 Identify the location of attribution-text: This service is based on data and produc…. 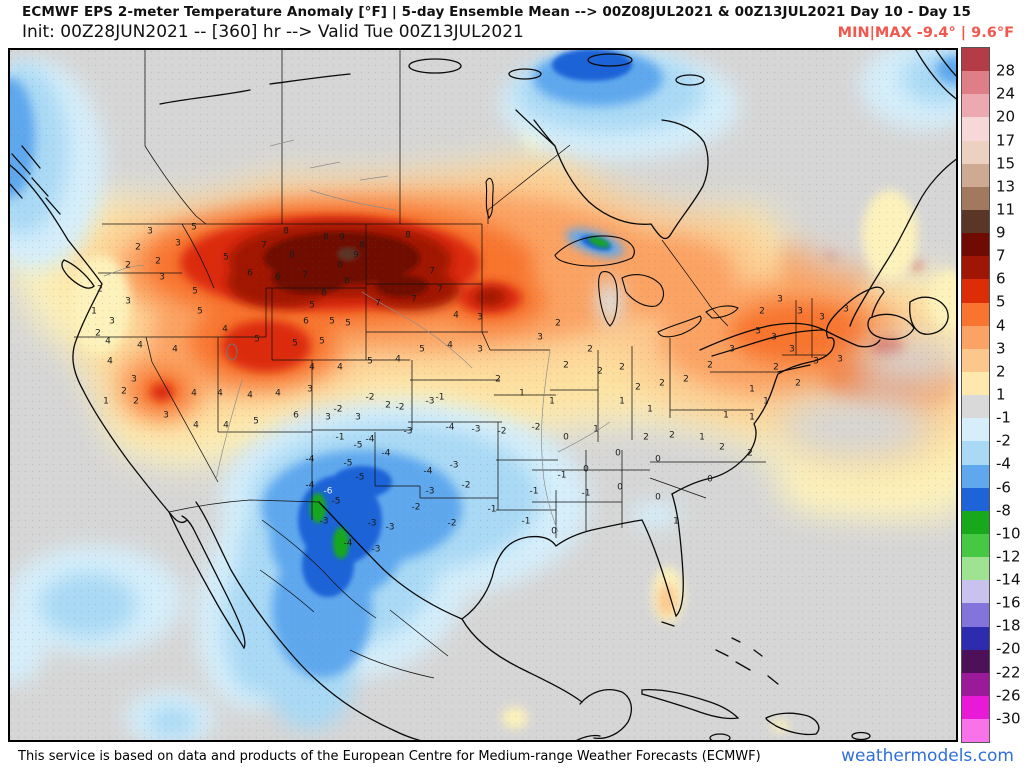
(389, 756).